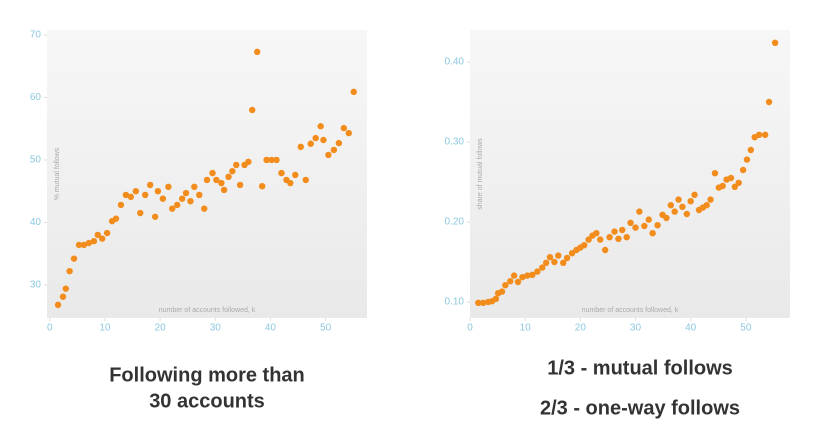 Image resolution: width=820 pixels, height=429 pixels. I want to click on x-tick-label: 20, so click(161, 328).